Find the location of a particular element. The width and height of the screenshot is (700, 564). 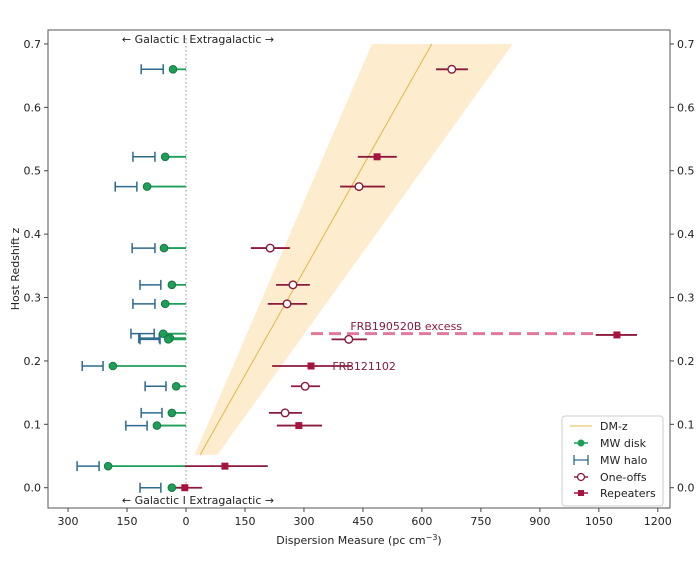

x-tick-label: 900 is located at coordinates (539, 521).